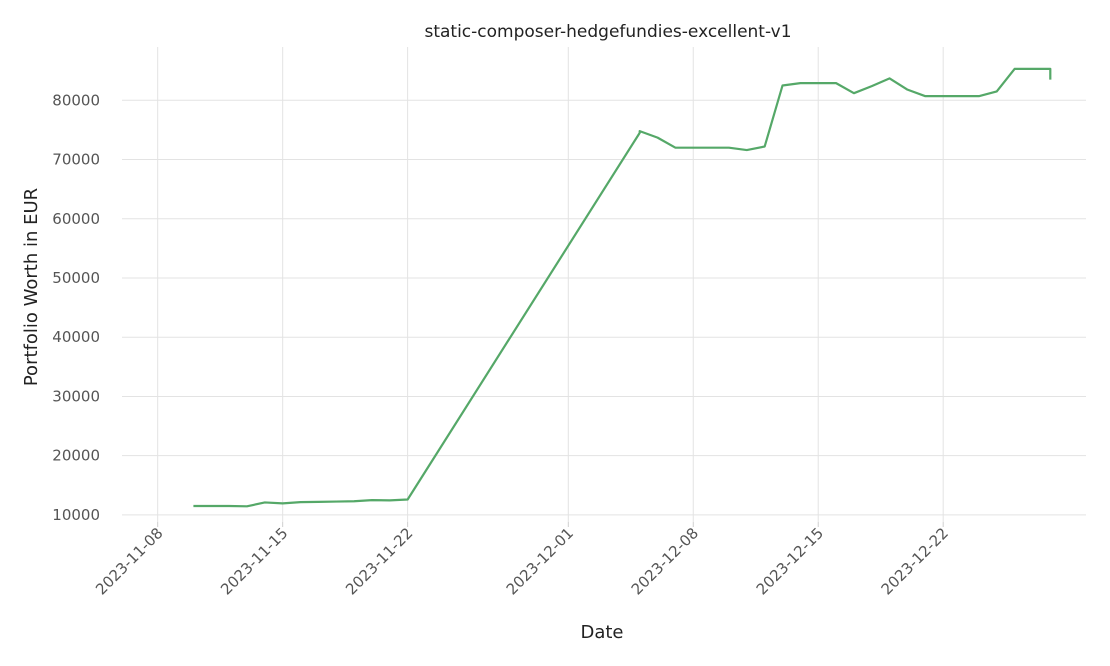  Describe the element at coordinates (76, 307) in the screenshot. I see `y-axis-ticks: 10000 20000 30000 40000 50000 60000 70000 80000` at that location.